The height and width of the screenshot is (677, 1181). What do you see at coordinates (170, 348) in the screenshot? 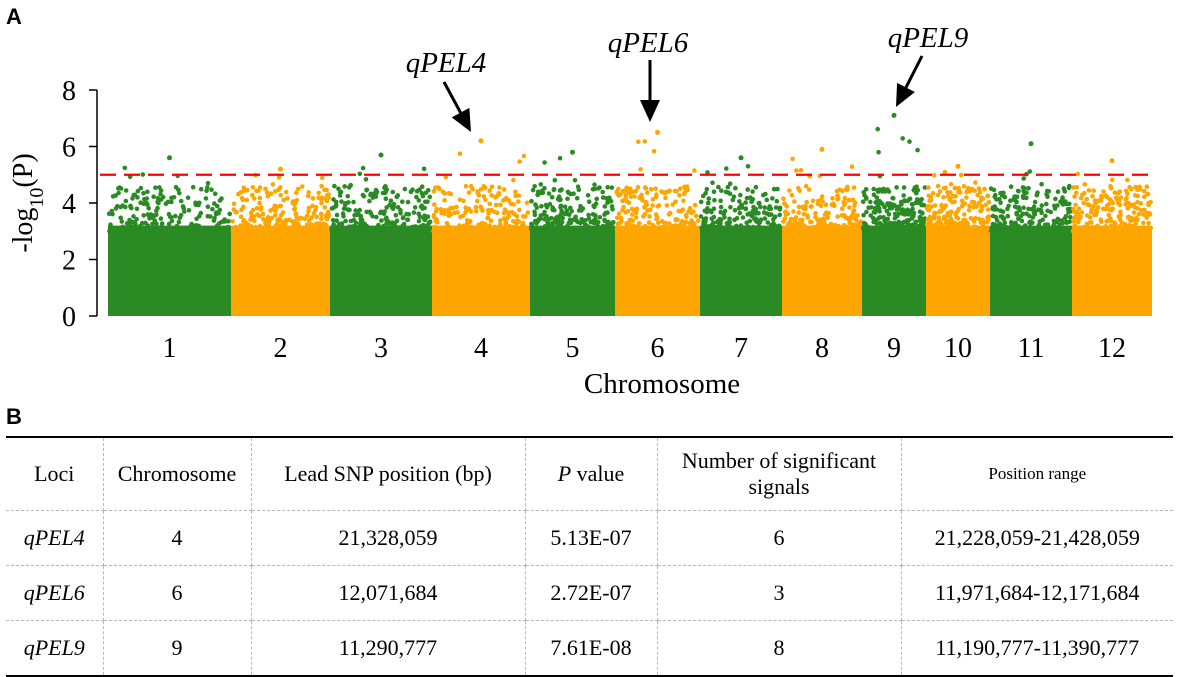
I see `x-tick-label: 1` at bounding box center [170, 348].